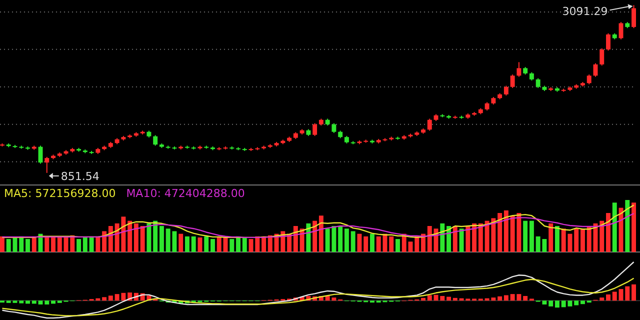  What do you see at coordinates (585, 11) in the screenshot?
I see `annotation: 3091.29` at bounding box center [585, 11].